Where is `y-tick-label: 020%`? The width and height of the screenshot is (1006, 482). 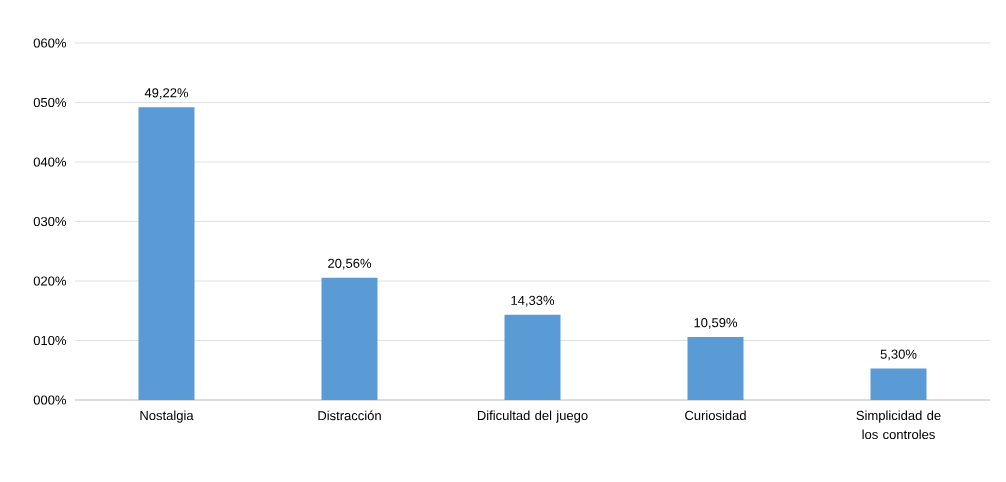
y-tick-label: 020% is located at coordinates (50, 281).